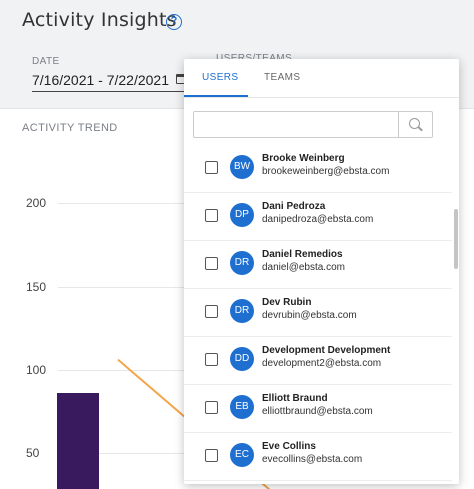 This screenshot has height=489, width=474. I want to click on tab-divider, so click(321, 97).